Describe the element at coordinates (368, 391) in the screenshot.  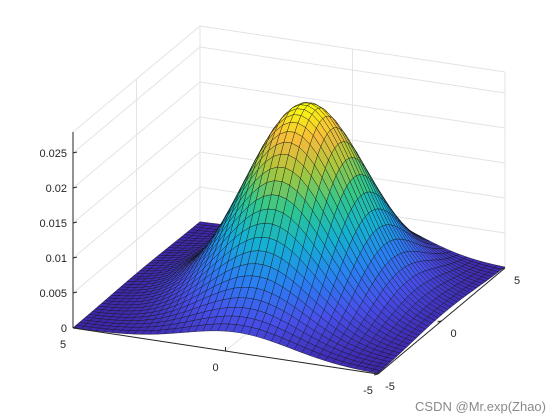
I see `x-tick-label: -5` at that location.